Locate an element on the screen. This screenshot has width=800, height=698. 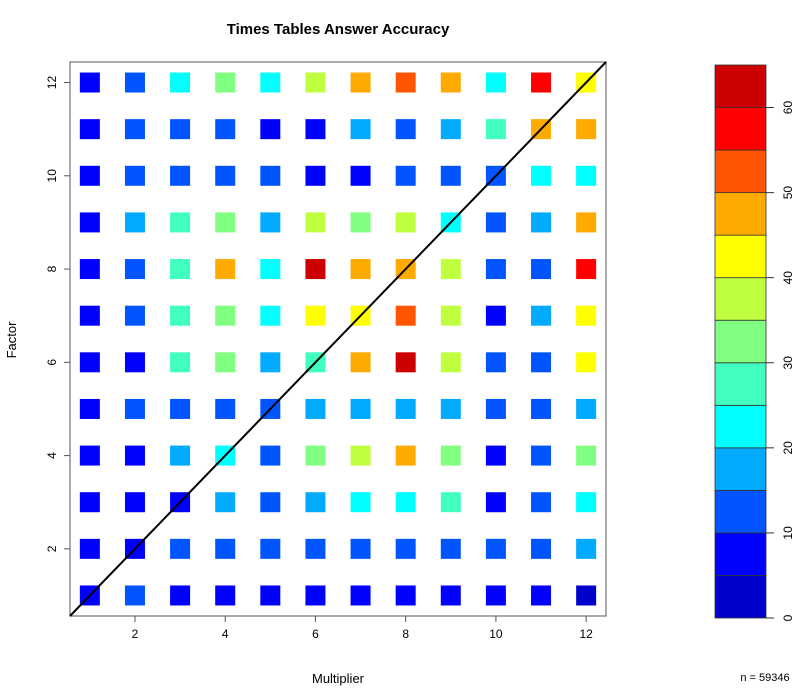
y-tick-label: 10 is located at coordinates (52, 176).